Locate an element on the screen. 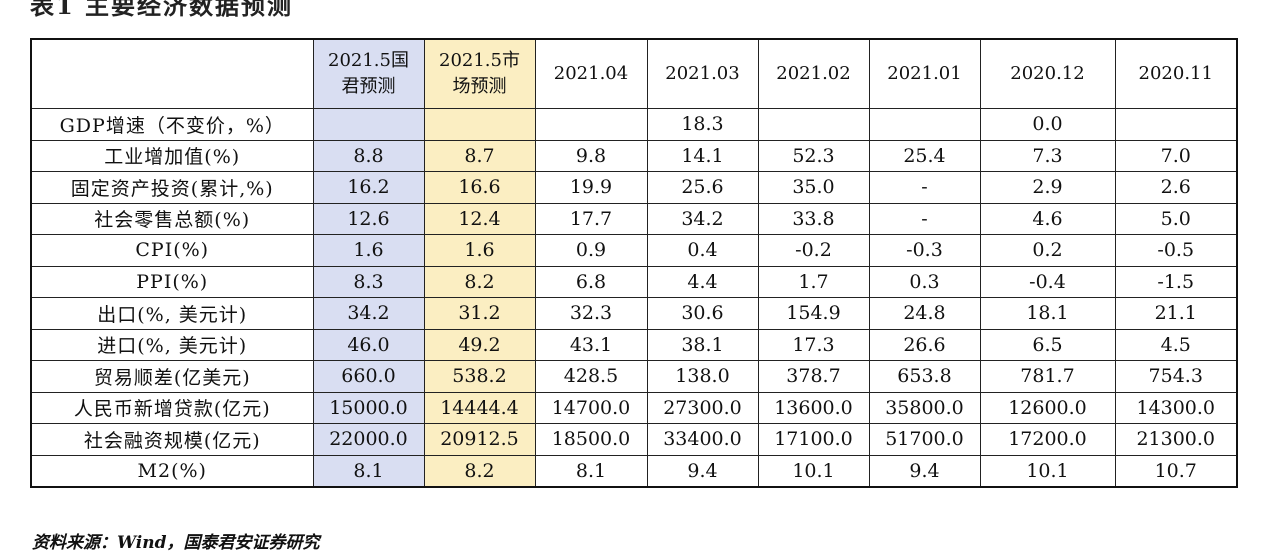 The image size is (1280, 553). table-cell: 32.3 is located at coordinates (591, 313).